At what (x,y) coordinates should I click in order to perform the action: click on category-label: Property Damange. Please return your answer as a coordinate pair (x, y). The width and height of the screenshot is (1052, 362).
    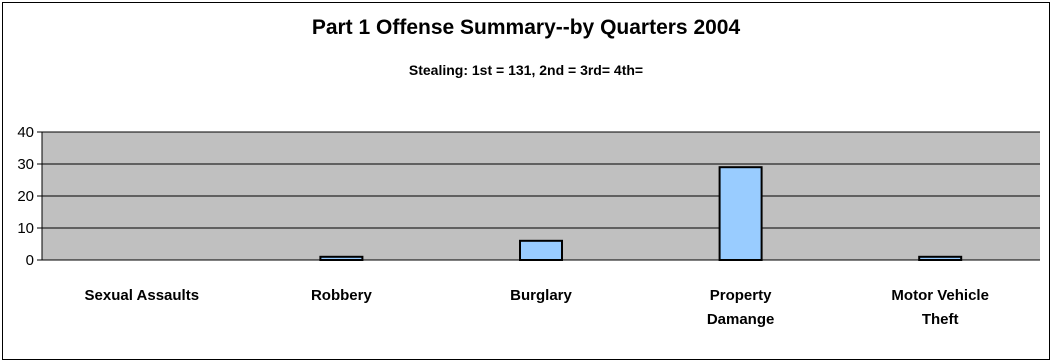
    Looking at the image, I should click on (741, 307).